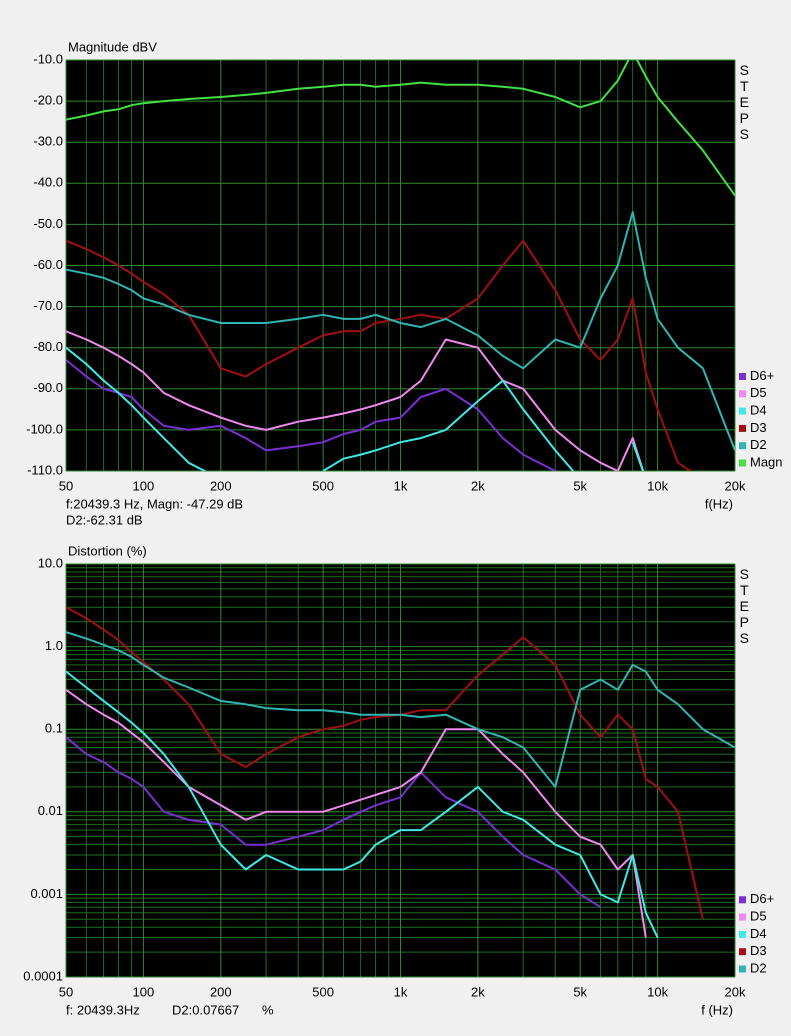 The image size is (791, 1036). What do you see at coordinates (48, 264) in the screenshot?
I see `y-tick-label: -60.0` at bounding box center [48, 264].